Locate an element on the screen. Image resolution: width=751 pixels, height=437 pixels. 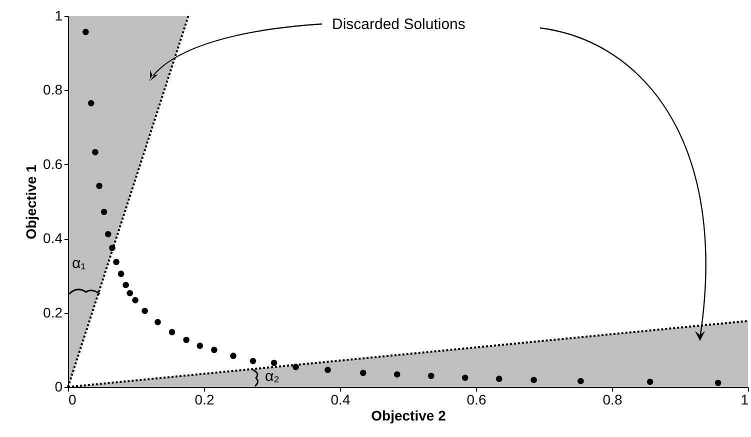
annotation: Discarded Solutions is located at coordinates (399, 24).